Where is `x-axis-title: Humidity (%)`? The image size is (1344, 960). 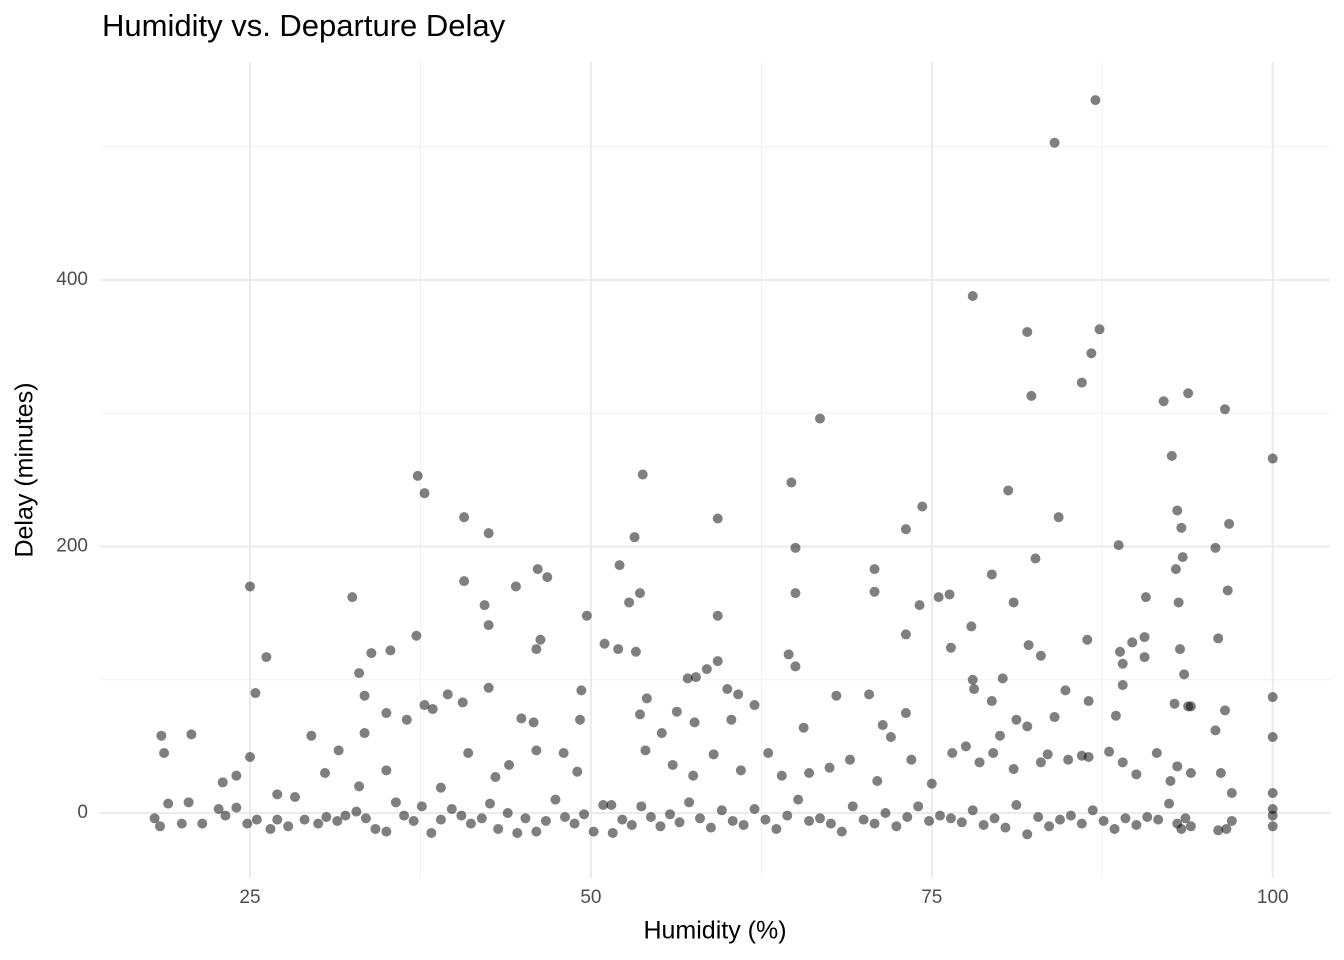
x-axis-title: Humidity (%) is located at coordinates (714, 931).